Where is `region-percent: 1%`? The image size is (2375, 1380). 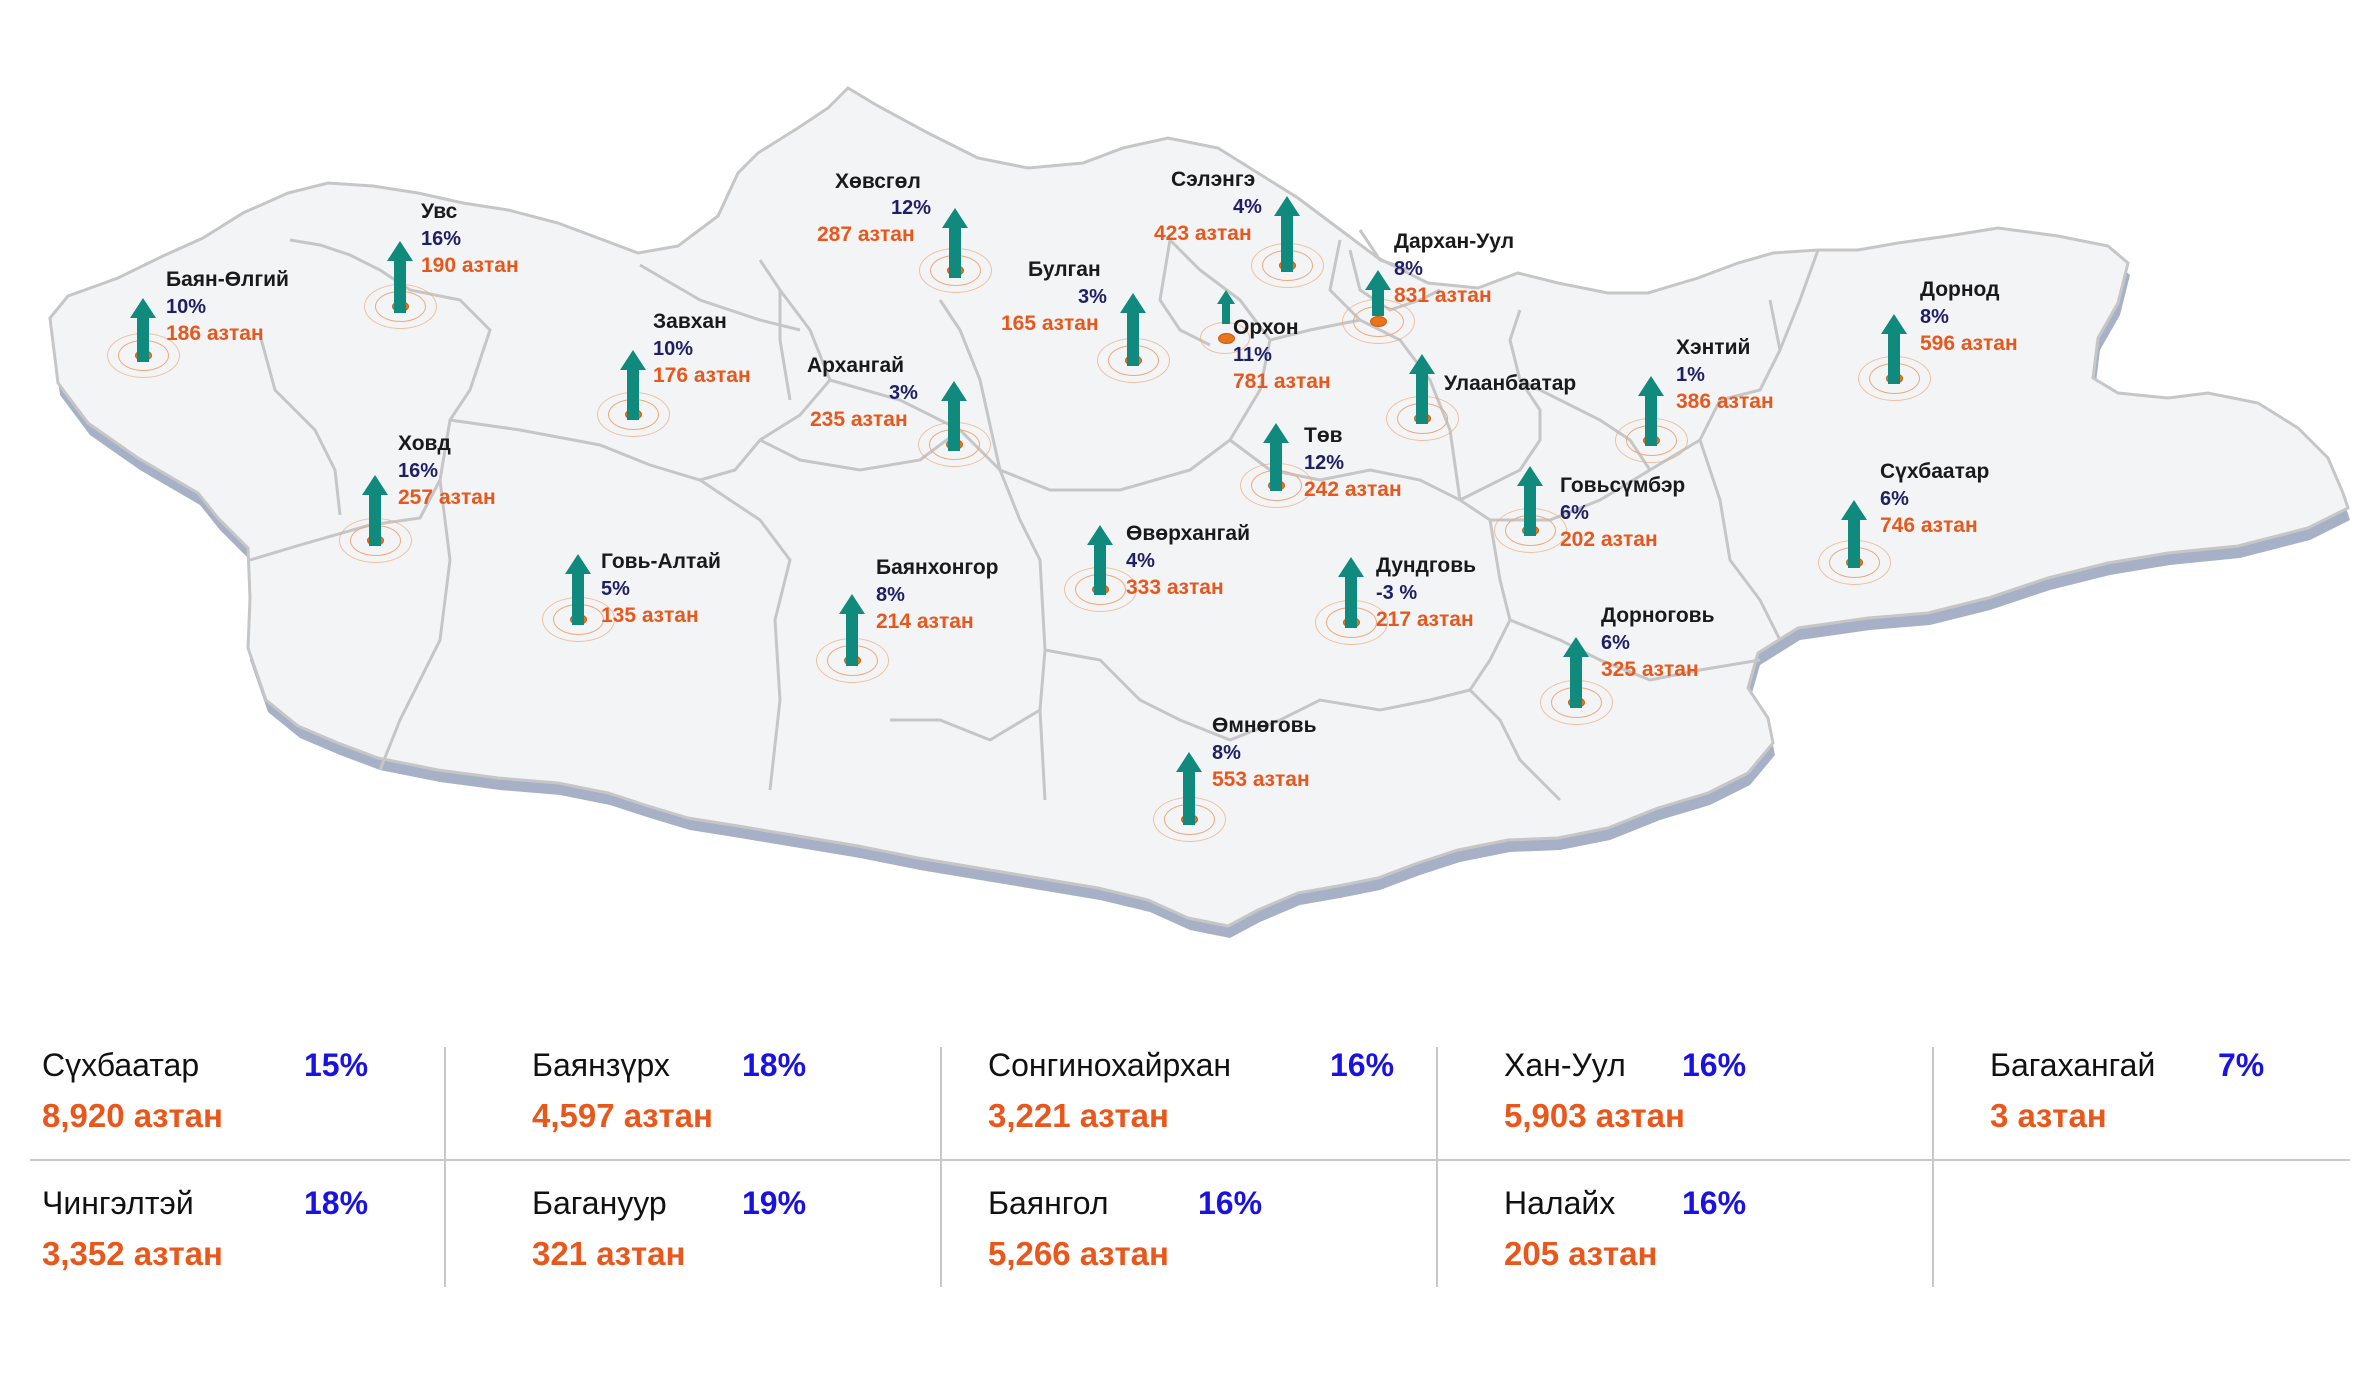
region-percent: 1% is located at coordinates (1690, 375).